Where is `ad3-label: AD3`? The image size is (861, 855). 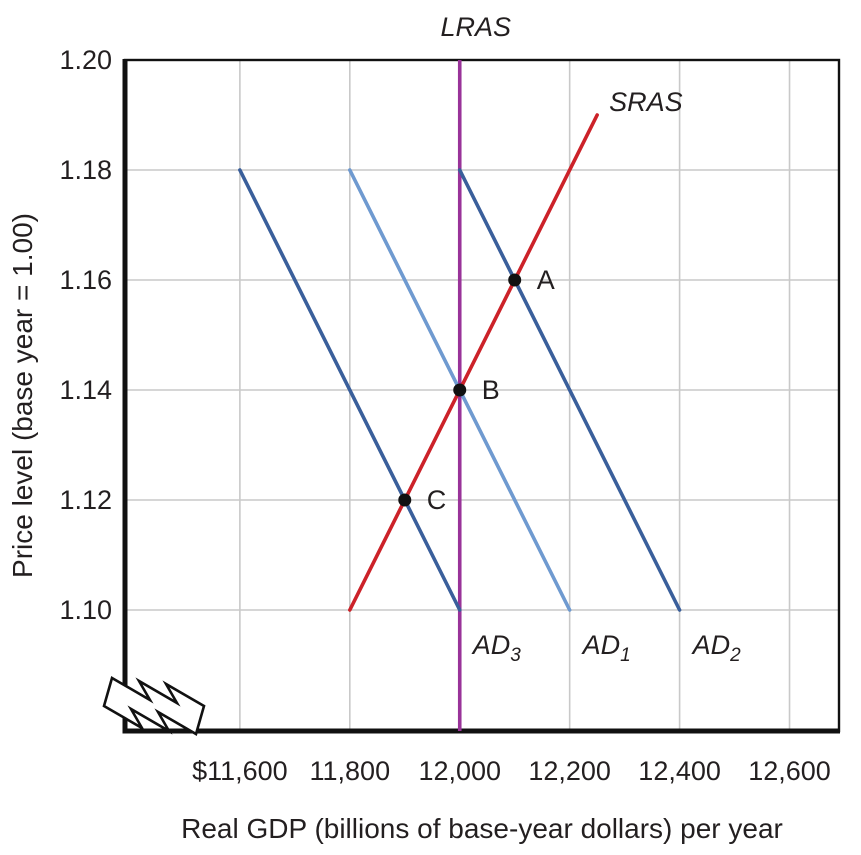
ad3-label: AD3 is located at coordinates (496, 648).